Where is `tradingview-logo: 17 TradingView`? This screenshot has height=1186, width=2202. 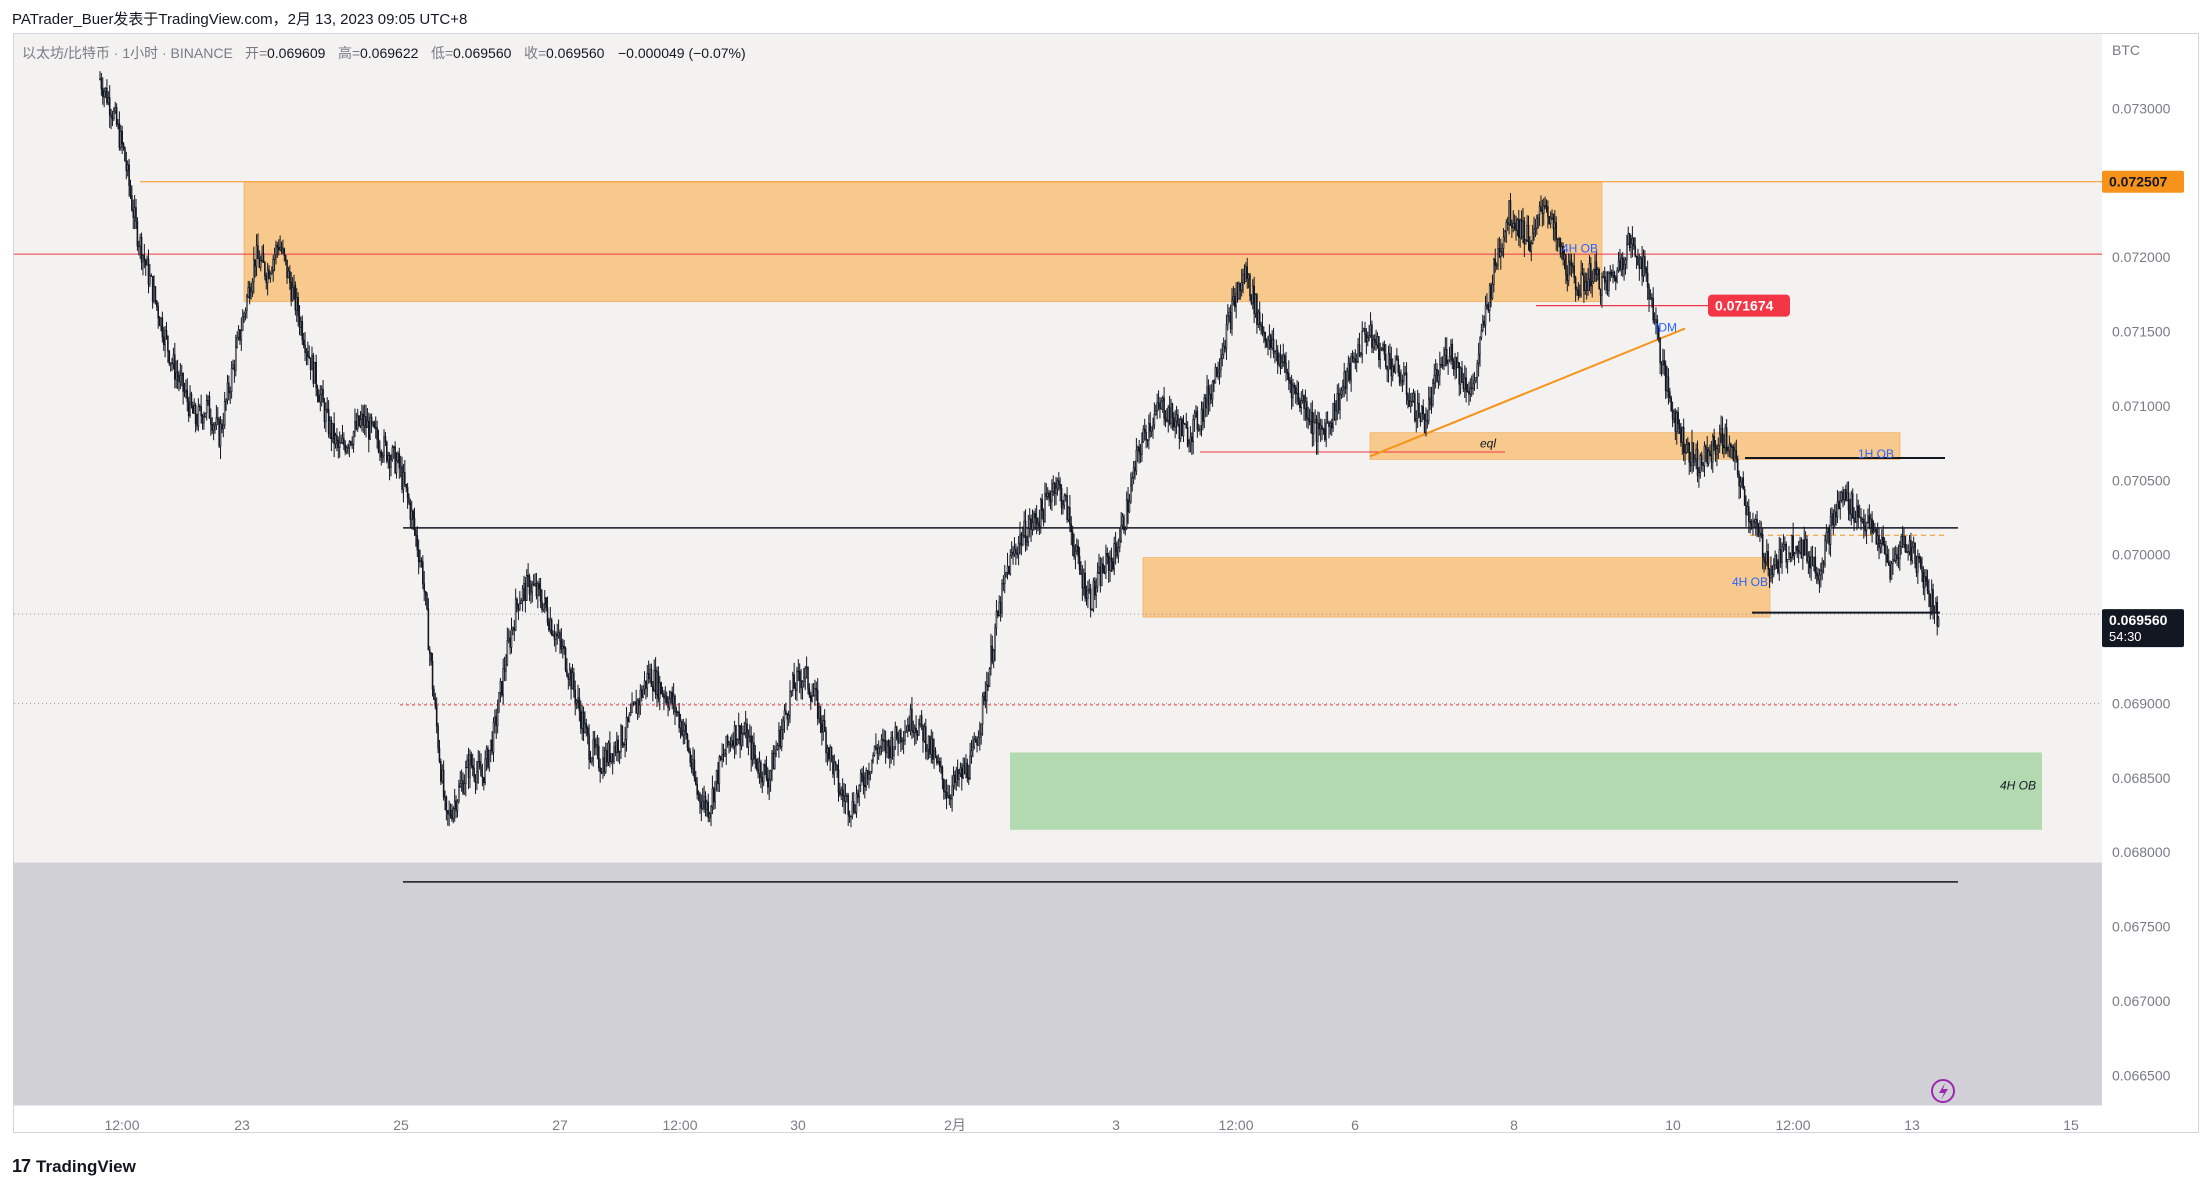 tradingview-logo: 17 TradingView is located at coordinates (74, 1166).